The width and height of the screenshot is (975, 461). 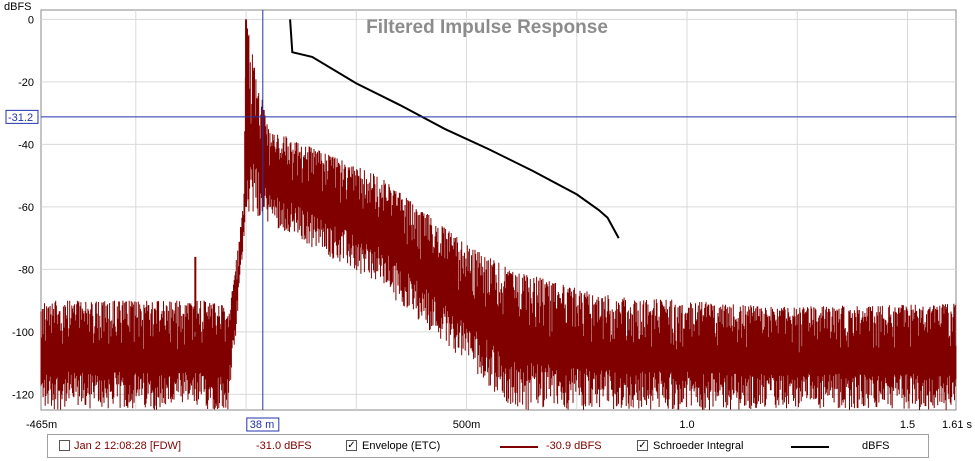 I want to click on envelope-checkbox: ✓, so click(x=351, y=445).